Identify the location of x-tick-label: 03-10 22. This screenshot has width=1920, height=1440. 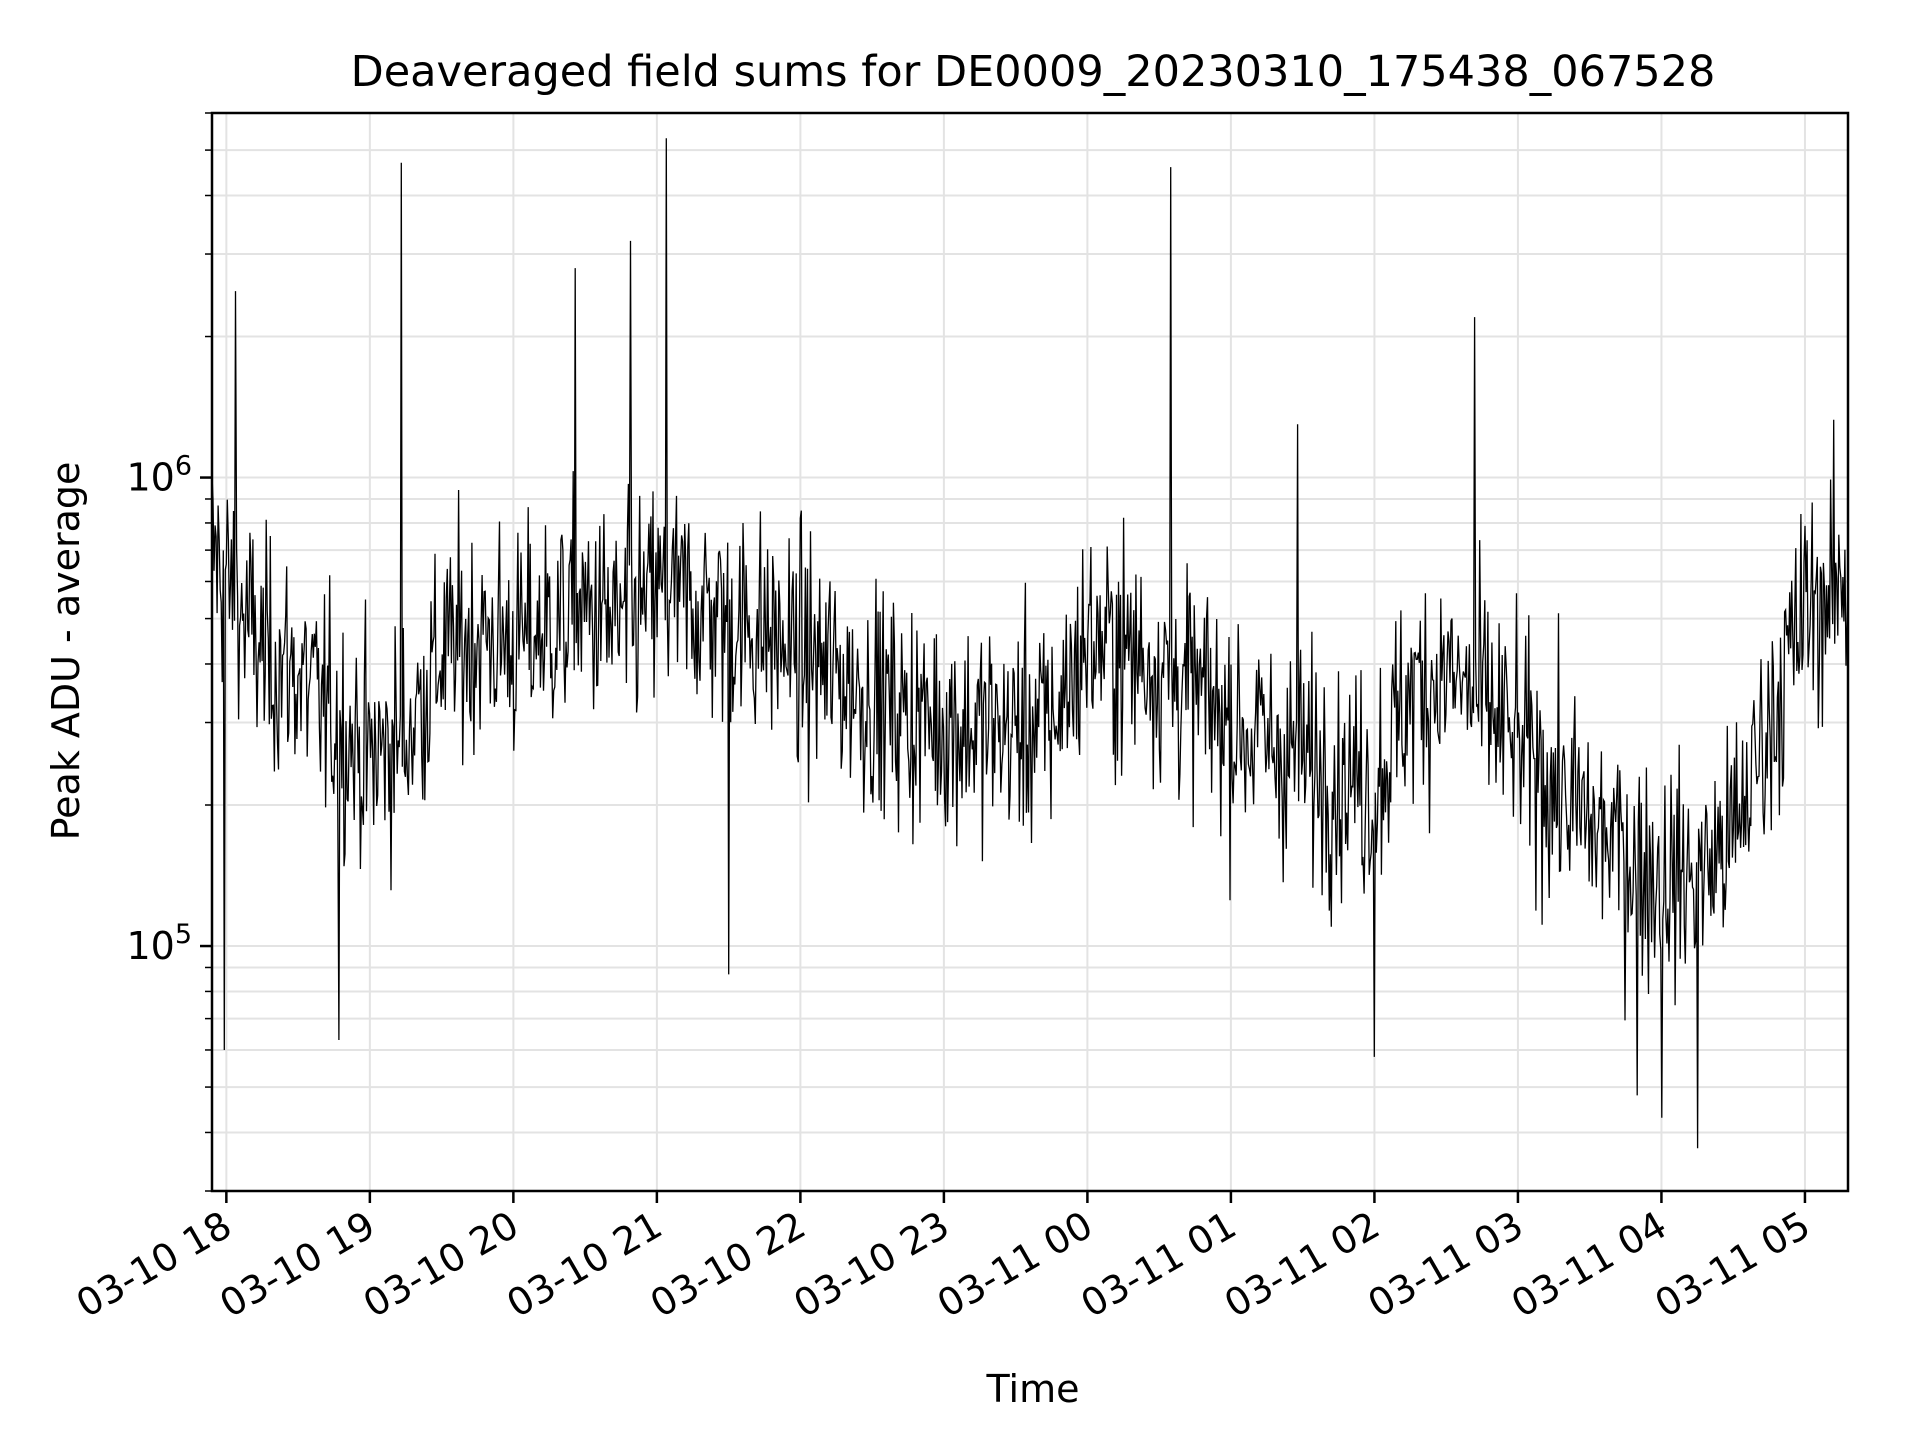
(728, 1265).